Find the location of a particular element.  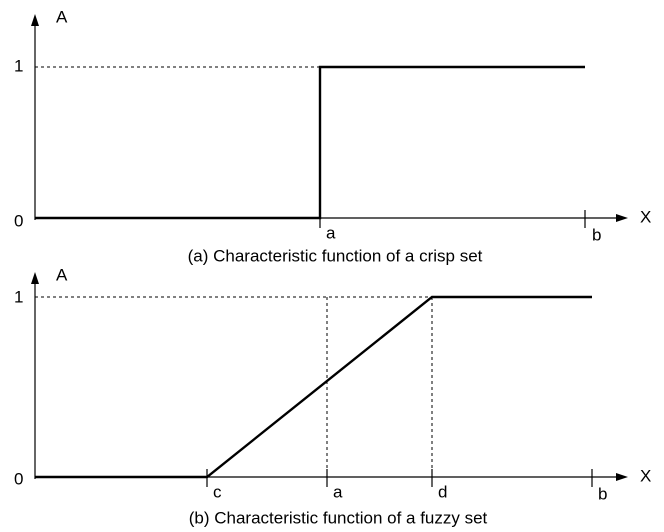

x-point: d is located at coordinates (442, 491).